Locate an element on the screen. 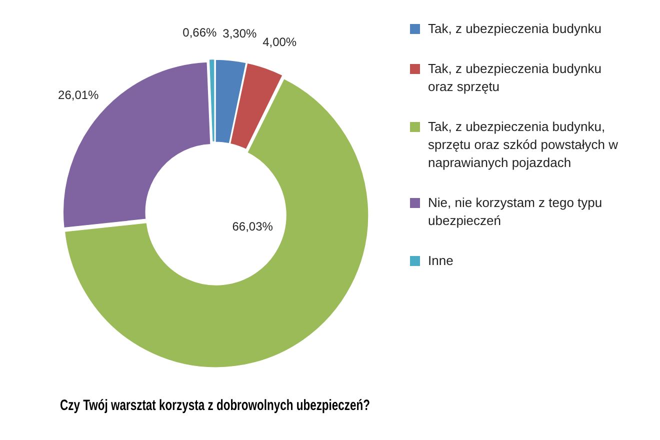 This screenshot has height=440, width=660. data-label: 4,00% is located at coordinates (279, 42).